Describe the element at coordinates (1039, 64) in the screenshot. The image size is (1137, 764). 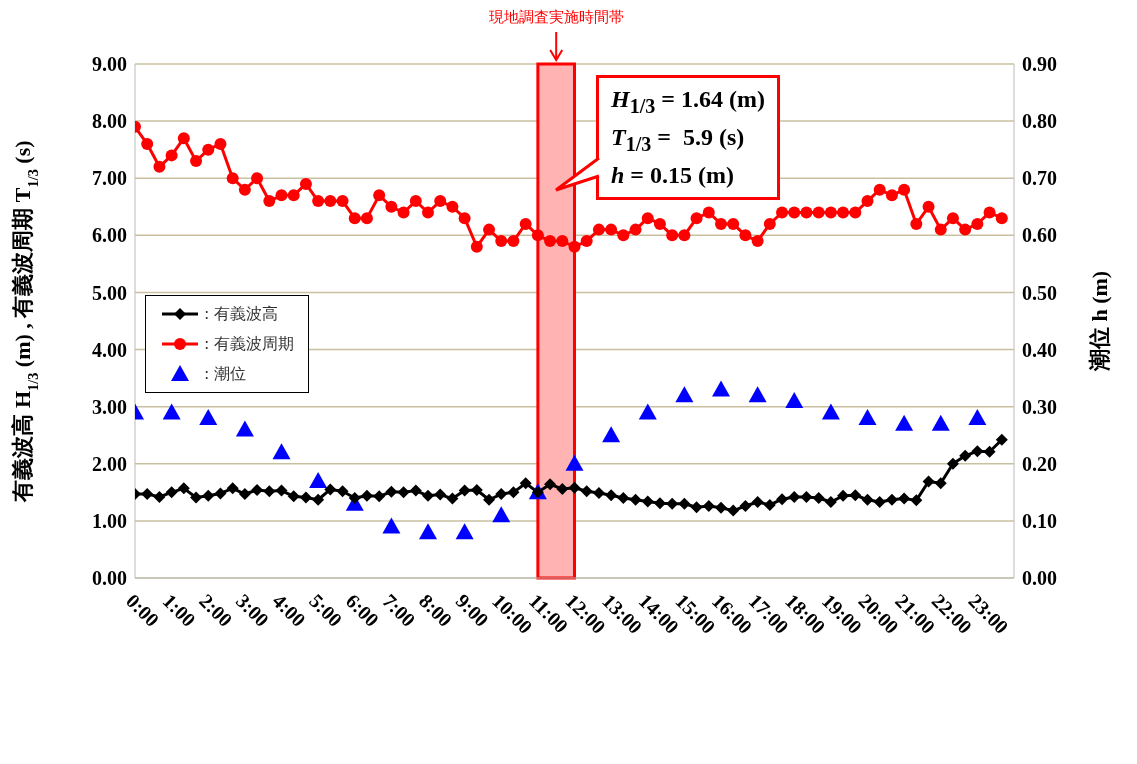
I see `y2-tick-label: 0.90` at that location.